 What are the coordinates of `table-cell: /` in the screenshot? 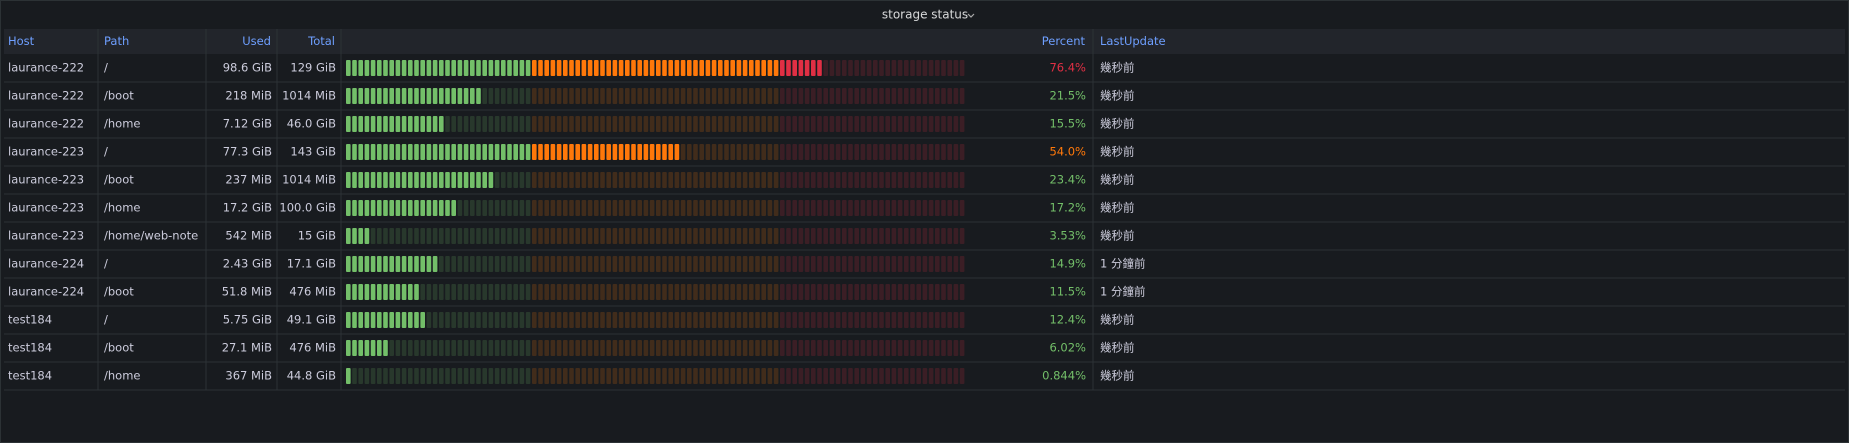 It's located at (106, 152).